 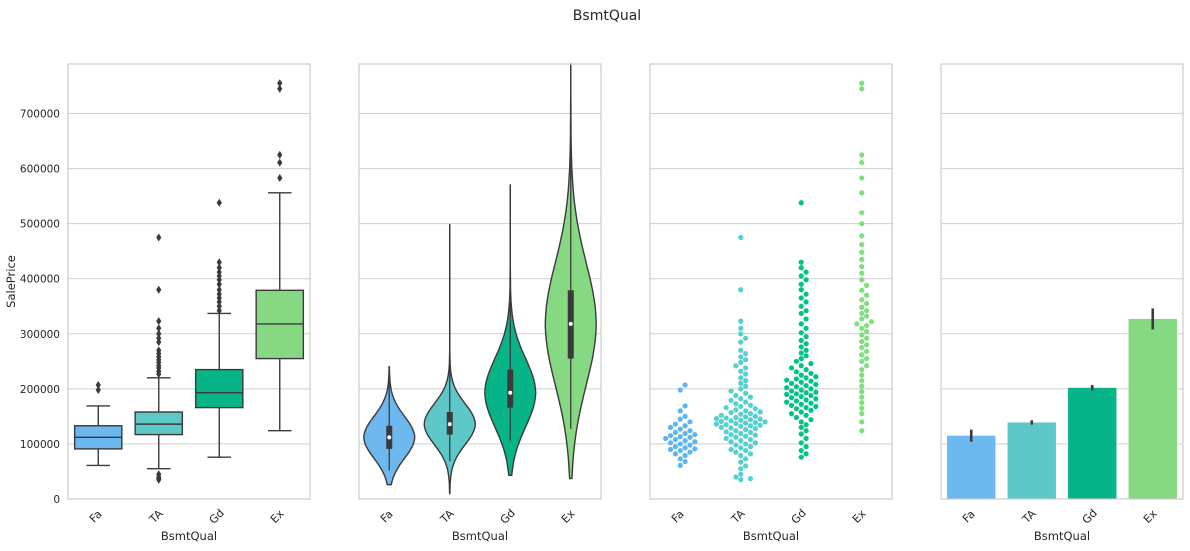 I want to click on x-tick-label: Ex, so click(x=277, y=516).